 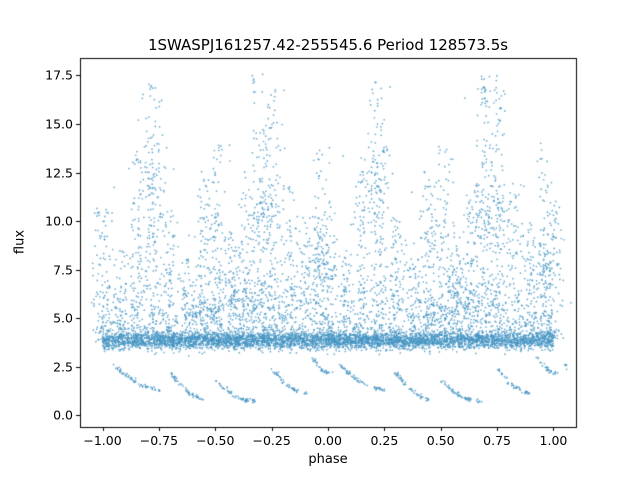 What do you see at coordinates (328, 440) in the screenshot?
I see `x-tick-label: 0.00` at bounding box center [328, 440].